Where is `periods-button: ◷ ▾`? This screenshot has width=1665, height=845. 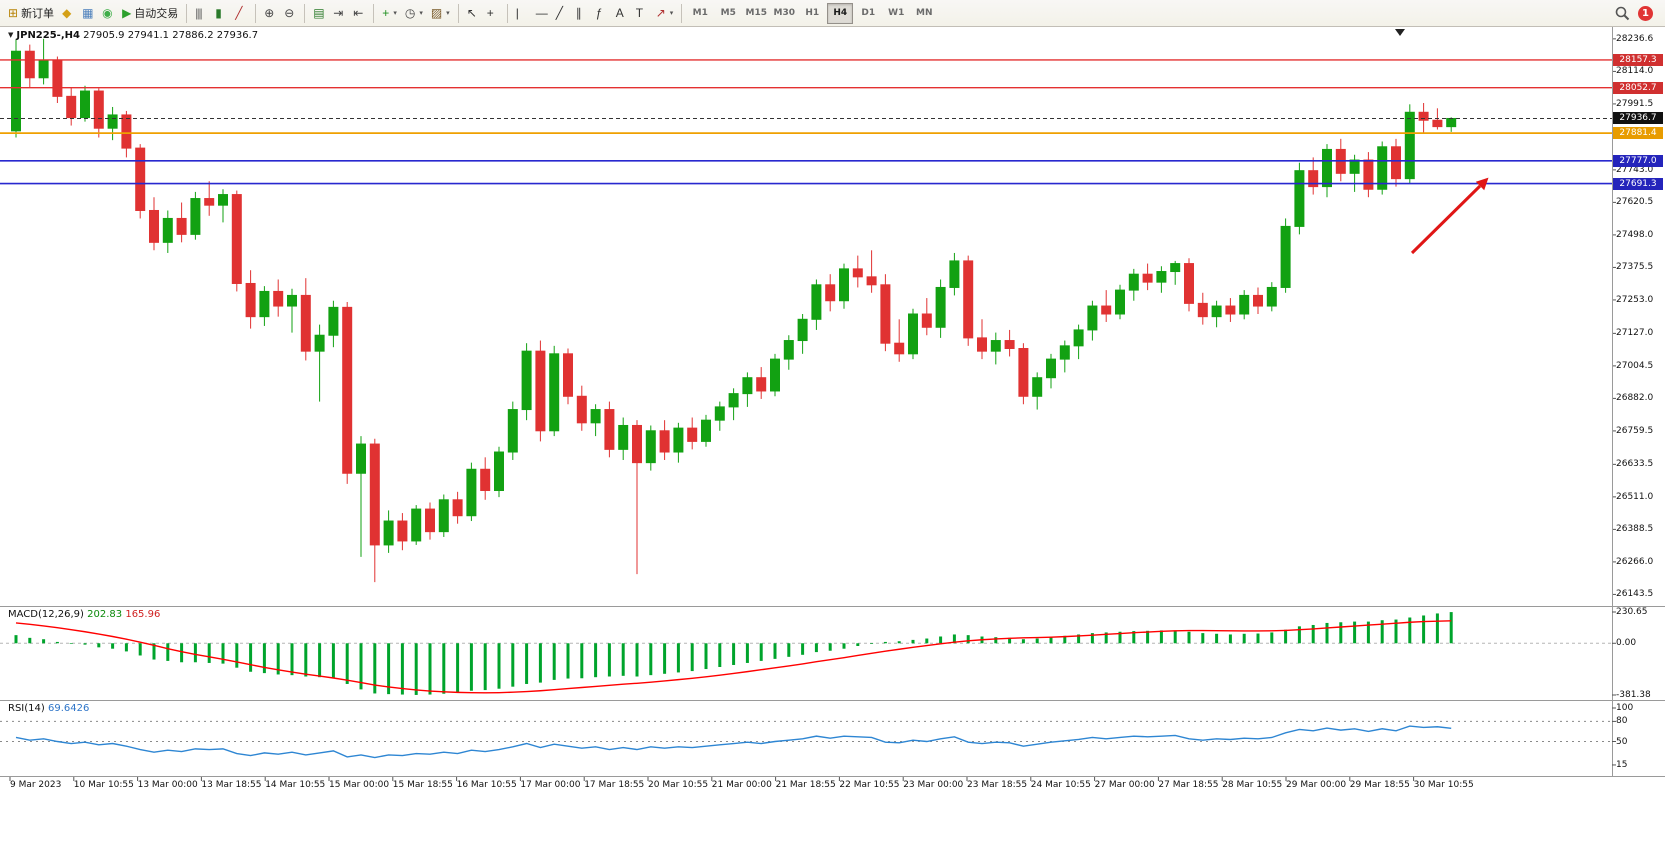
periods-button: ◷ ▾ is located at coordinates (414, 13).